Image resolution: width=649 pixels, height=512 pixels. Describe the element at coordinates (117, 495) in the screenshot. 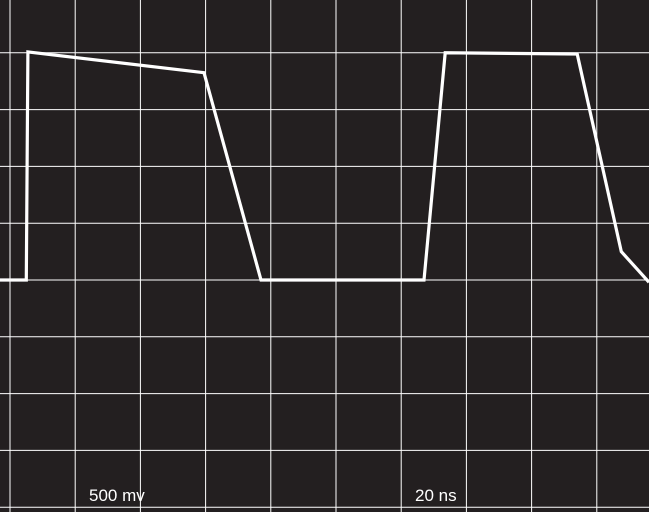

I see `volts-per-division-label: 500 mv` at that location.